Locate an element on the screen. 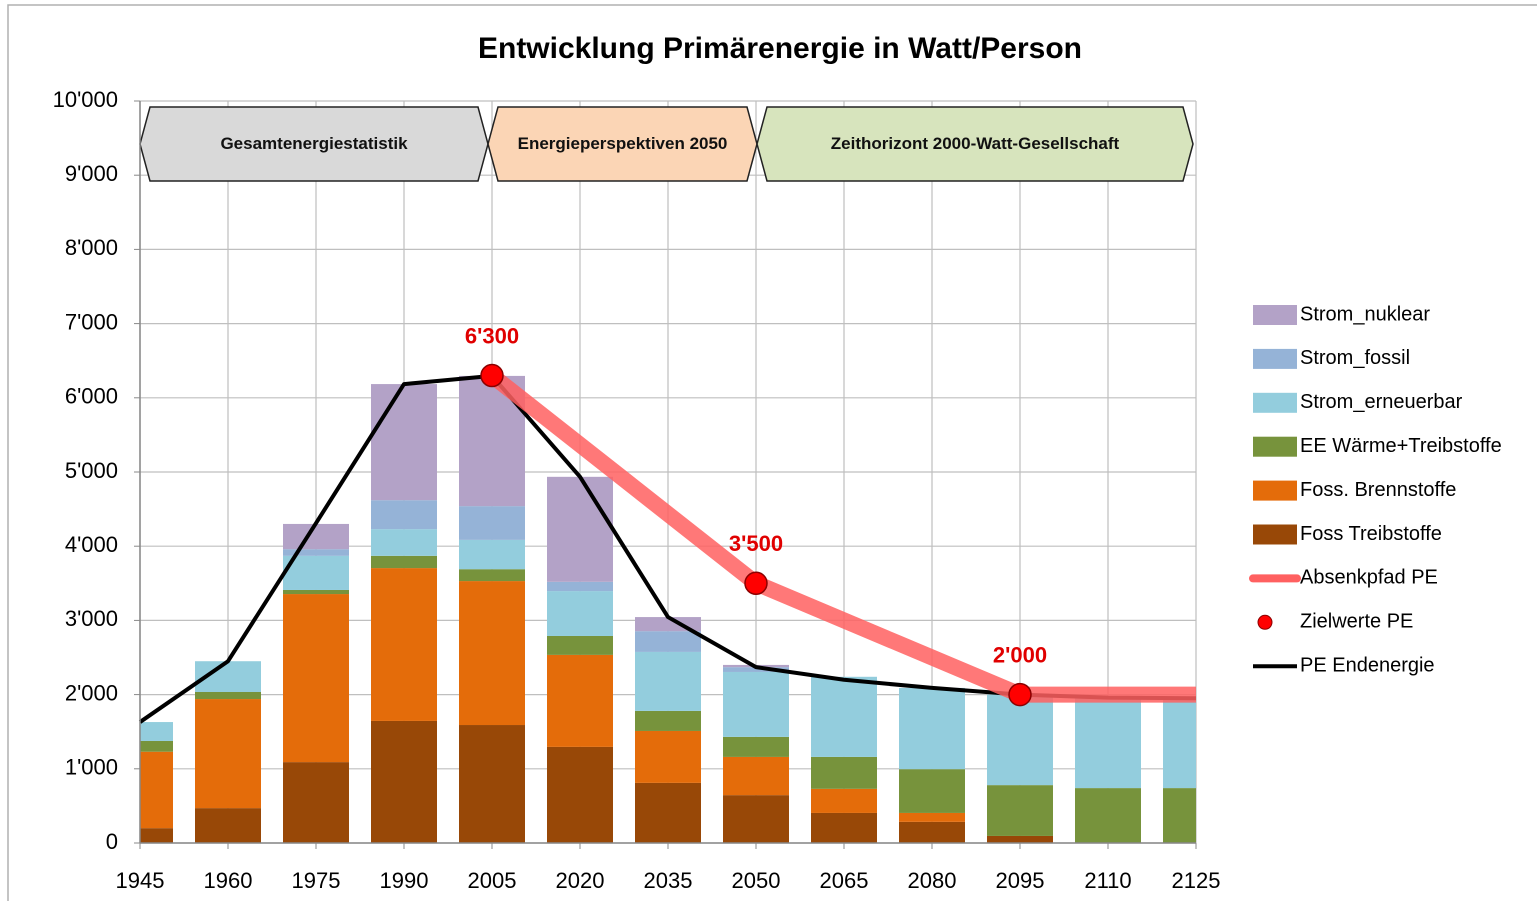  x-tick-label: 2050 is located at coordinates (756, 880).